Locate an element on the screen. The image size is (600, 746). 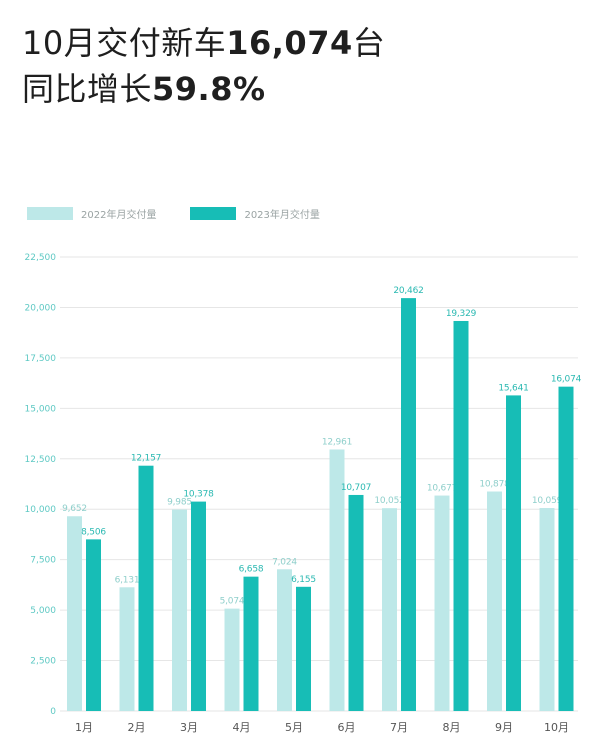
headline-line-2-prefix: 同比增长 is located at coordinates (87, 89).